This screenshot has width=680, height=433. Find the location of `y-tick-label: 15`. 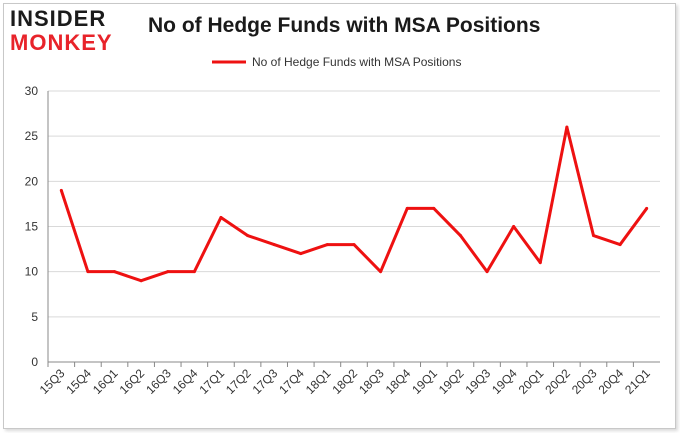

y-tick-label: 15 is located at coordinates (32, 227).